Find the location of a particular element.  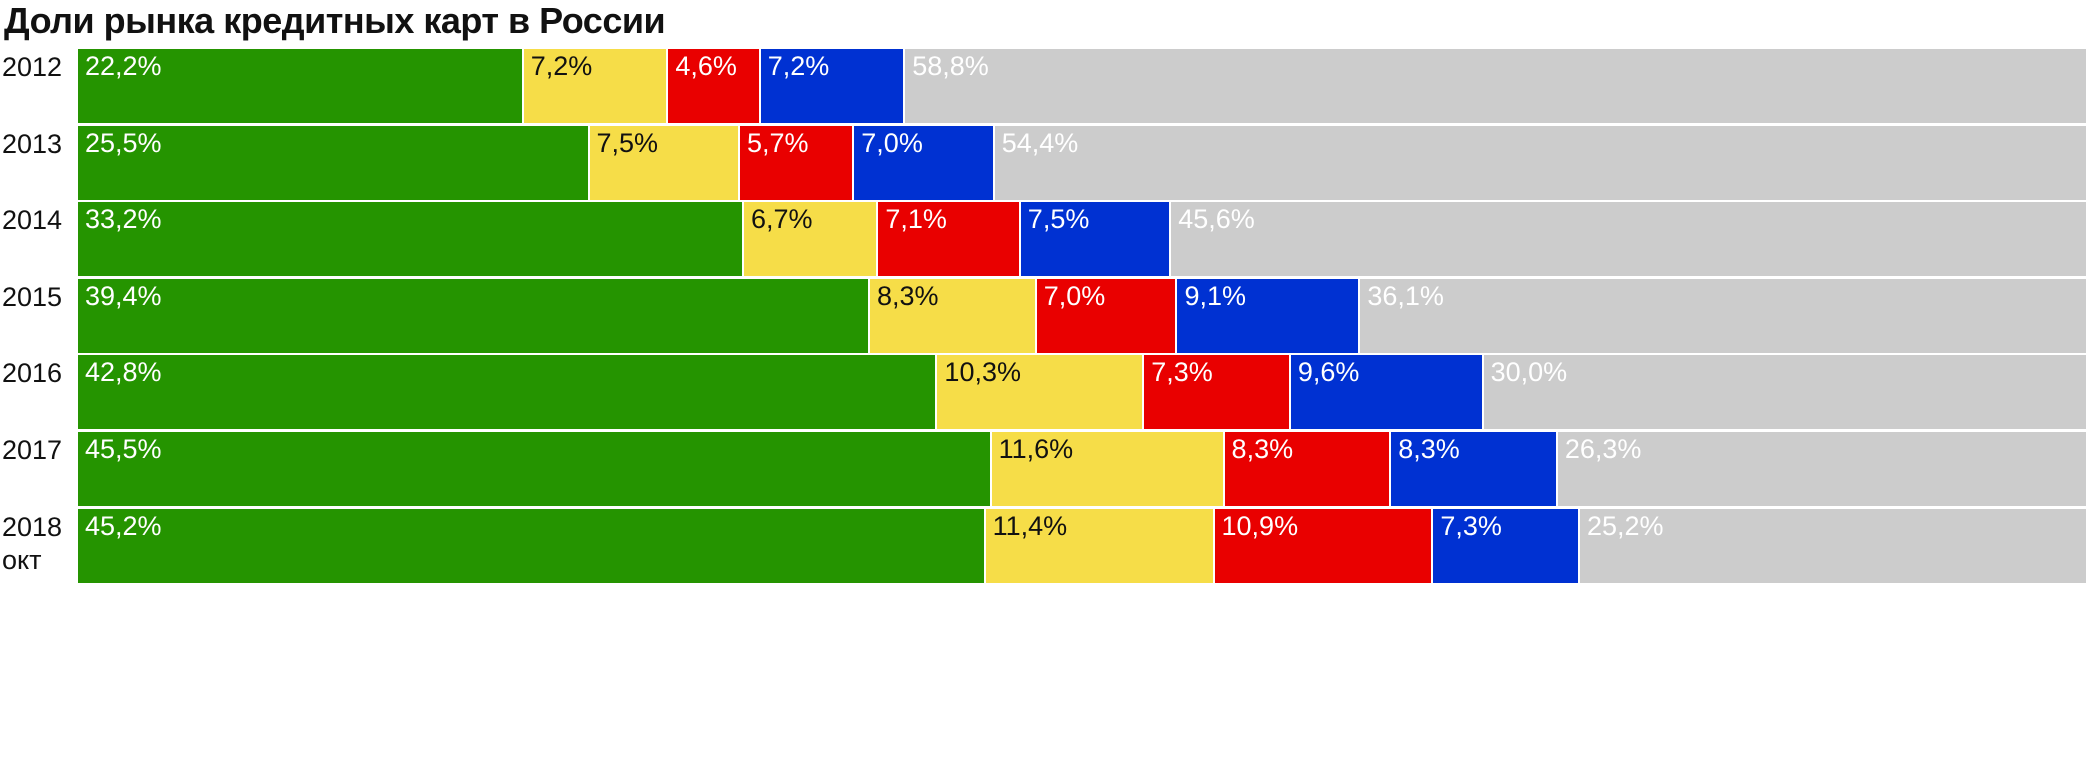

data-label: 25,5% is located at coordinates (123, 142).